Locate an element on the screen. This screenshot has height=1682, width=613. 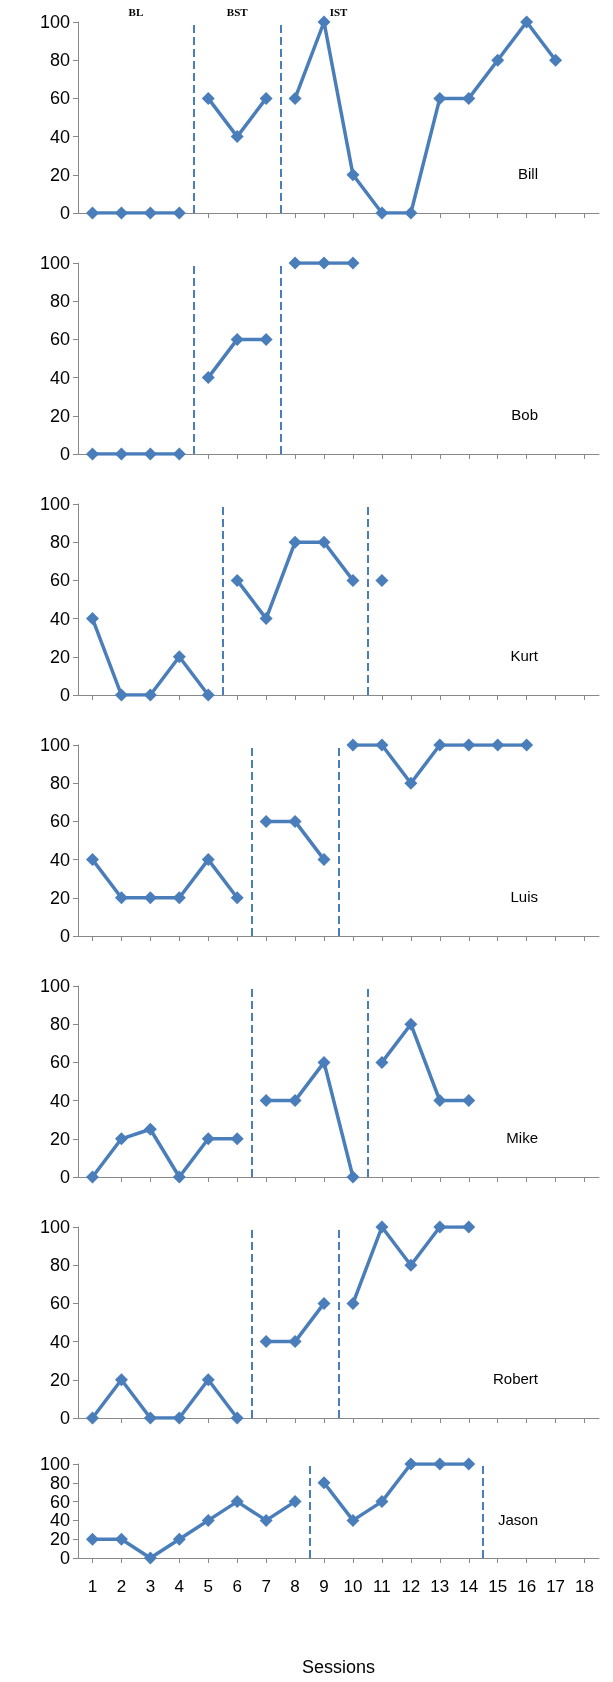
text: Jason is located at coordinates (517, 1519).